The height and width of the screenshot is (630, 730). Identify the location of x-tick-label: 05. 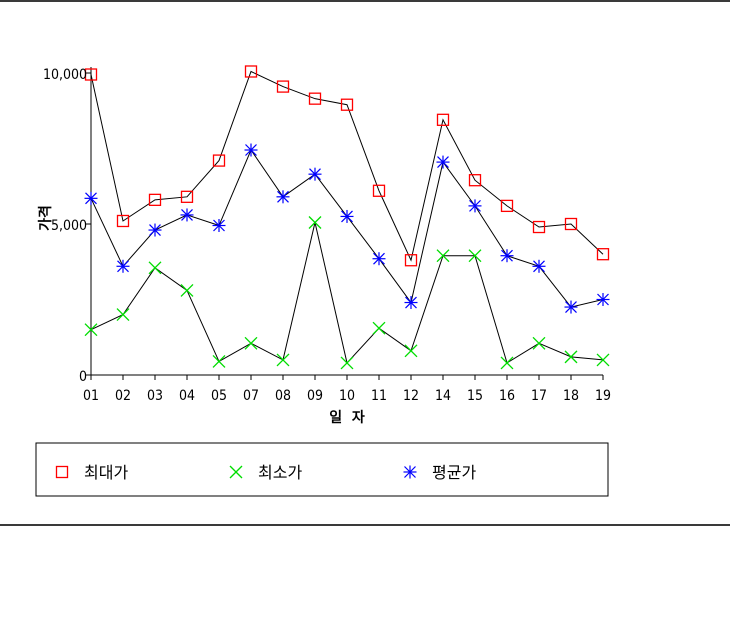
(219, 396).